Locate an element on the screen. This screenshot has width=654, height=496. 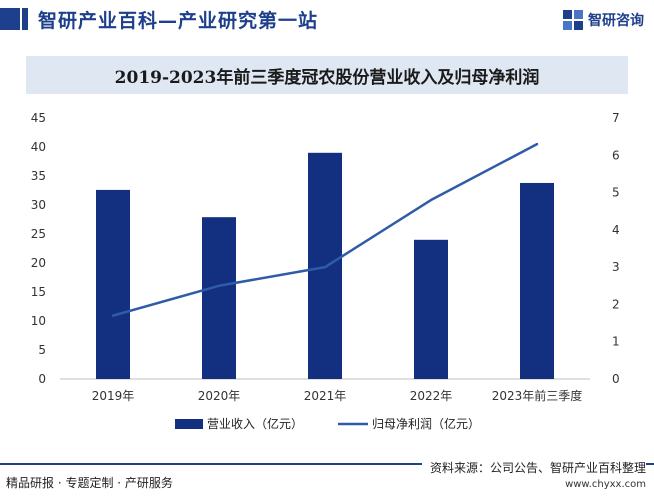
footer-divider is located at coordinates (327, 464).